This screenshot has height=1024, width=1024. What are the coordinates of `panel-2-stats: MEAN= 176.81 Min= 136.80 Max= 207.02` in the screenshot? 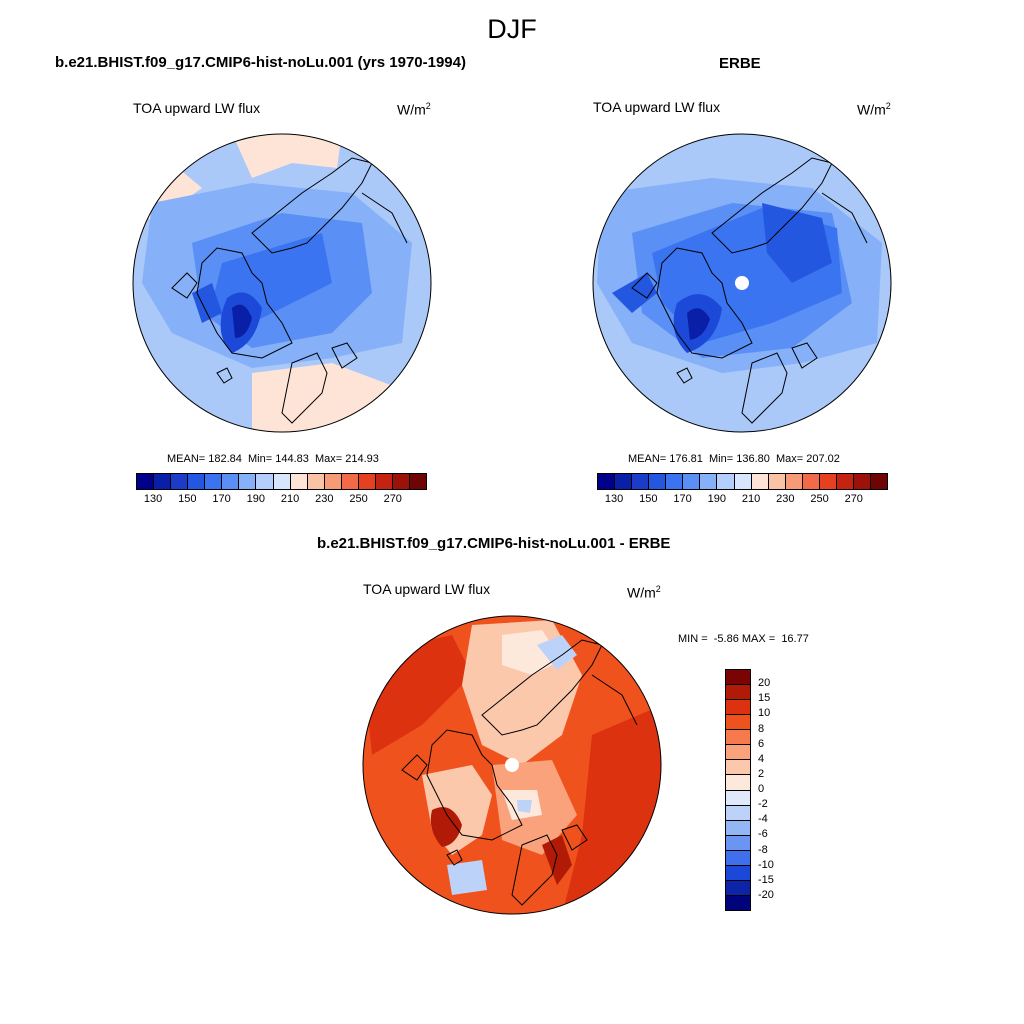 It's located at (734, 459).